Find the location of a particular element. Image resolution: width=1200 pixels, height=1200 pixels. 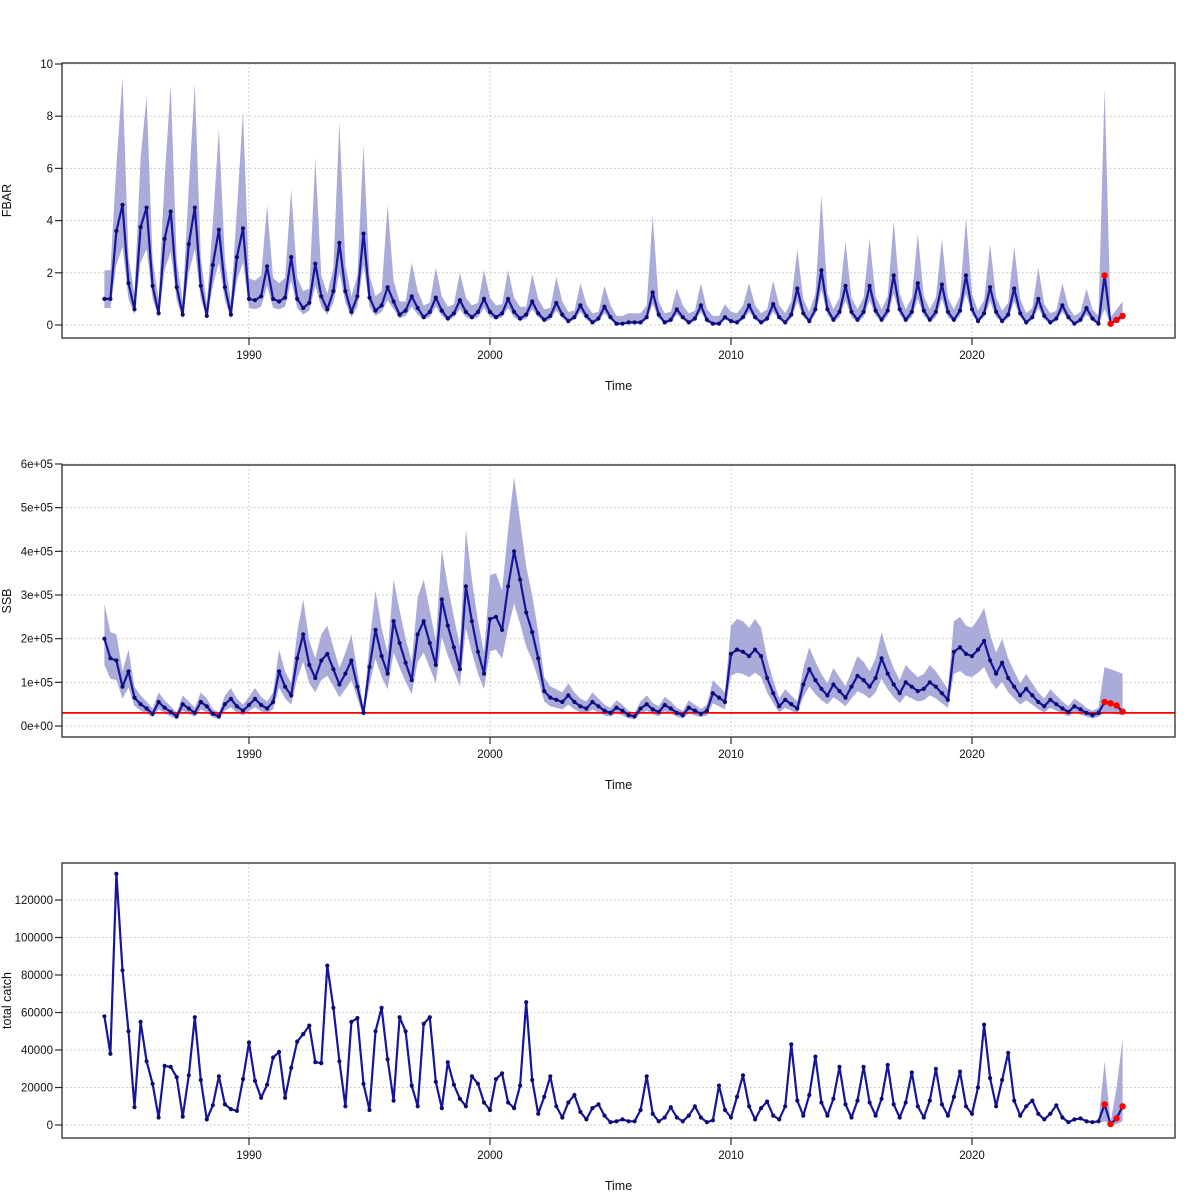

total-catch-ytick-label: 120000 is located at coordinates (34, 901).